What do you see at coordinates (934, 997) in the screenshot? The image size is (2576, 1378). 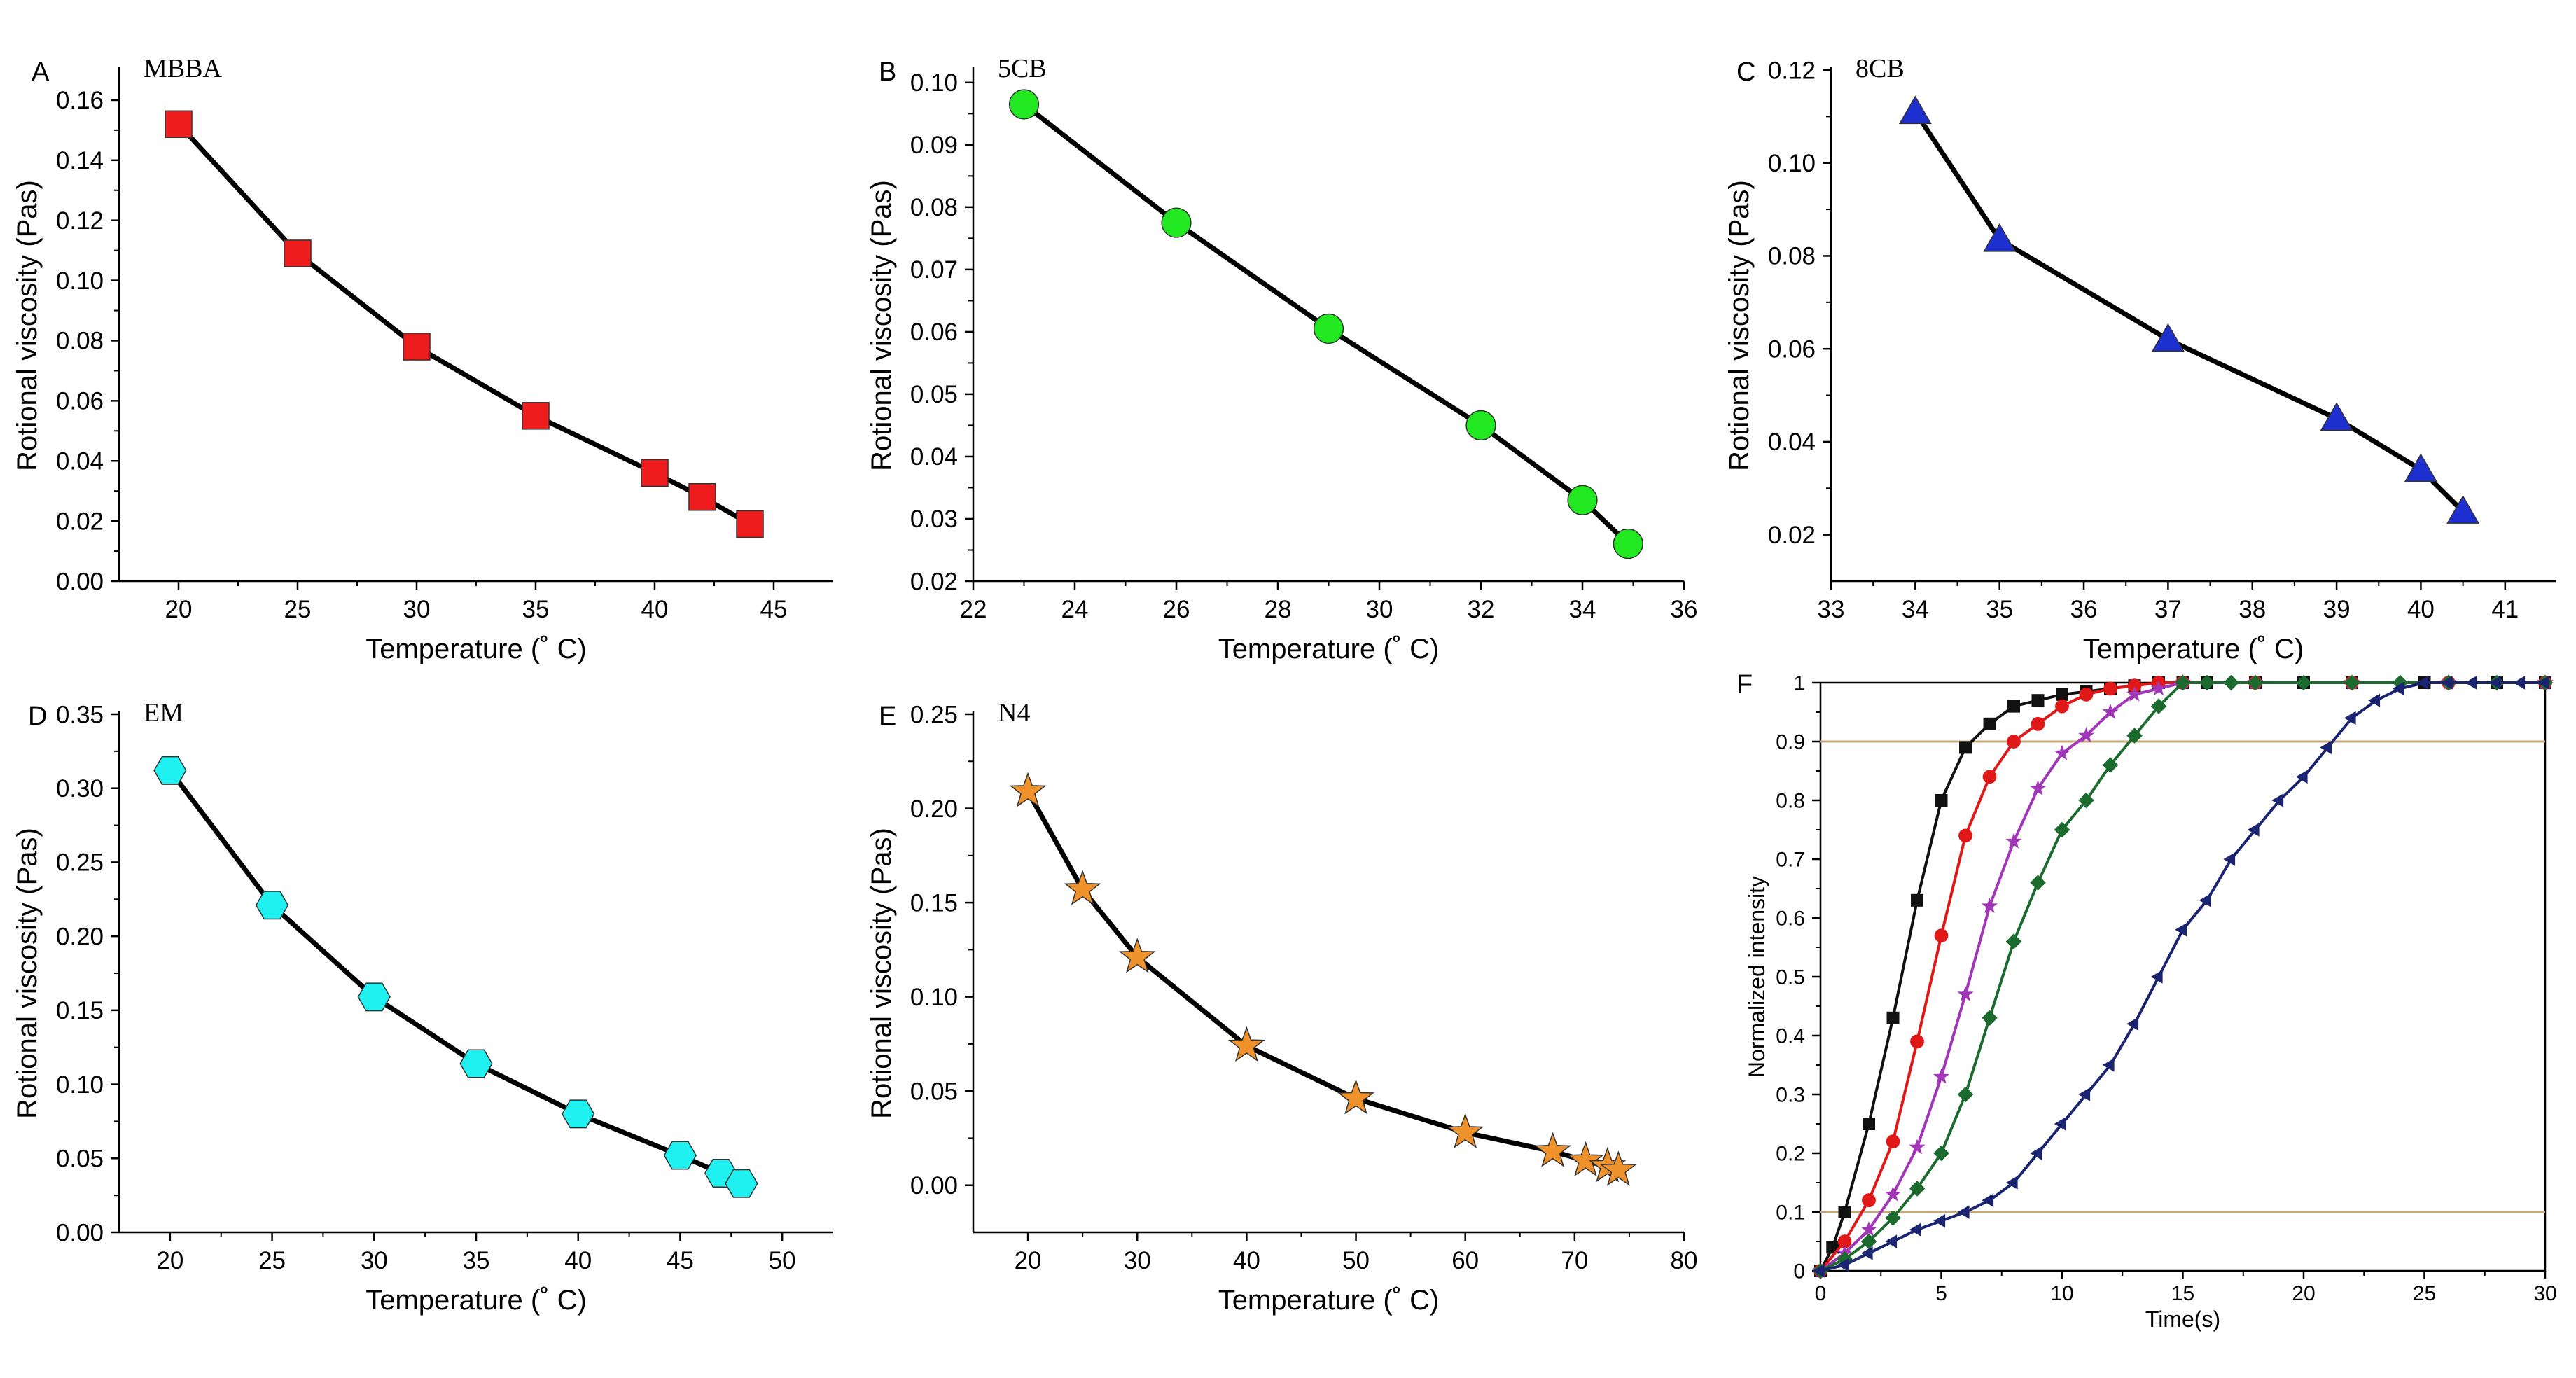 I see `y-tick-label-e-2: 0.10` at bounding box center [934, 997].